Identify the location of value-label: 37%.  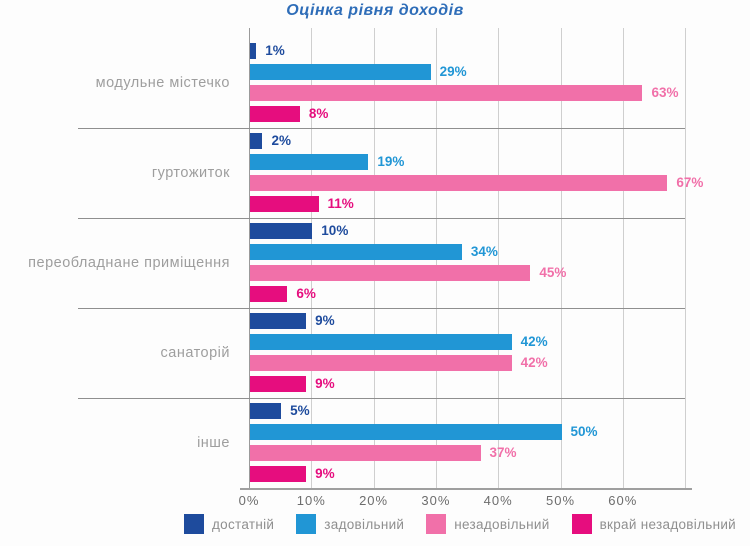
(503, 452).